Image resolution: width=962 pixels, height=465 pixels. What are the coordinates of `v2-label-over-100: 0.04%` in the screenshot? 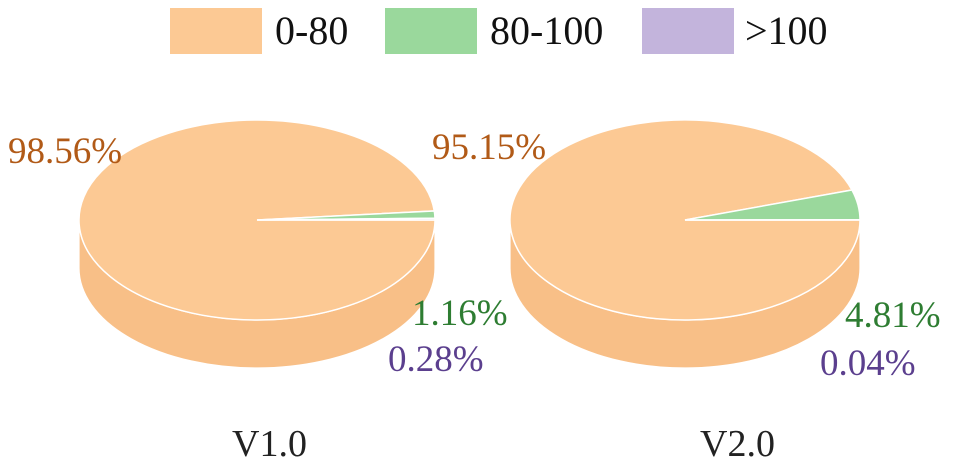 It's located at (868, 364).